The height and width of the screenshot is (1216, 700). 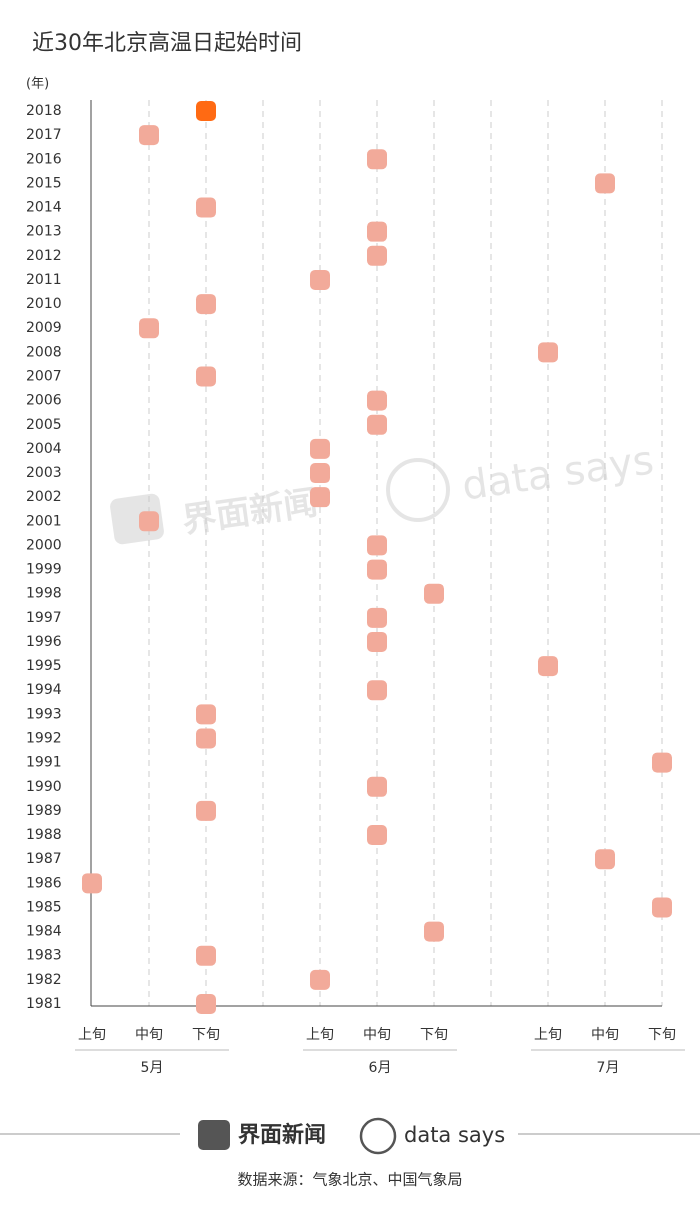 What do you see at coordinates (44, 1004) in the screenshot?
I see `y-tick-label: 1981` at bounding box center [44, 1004].